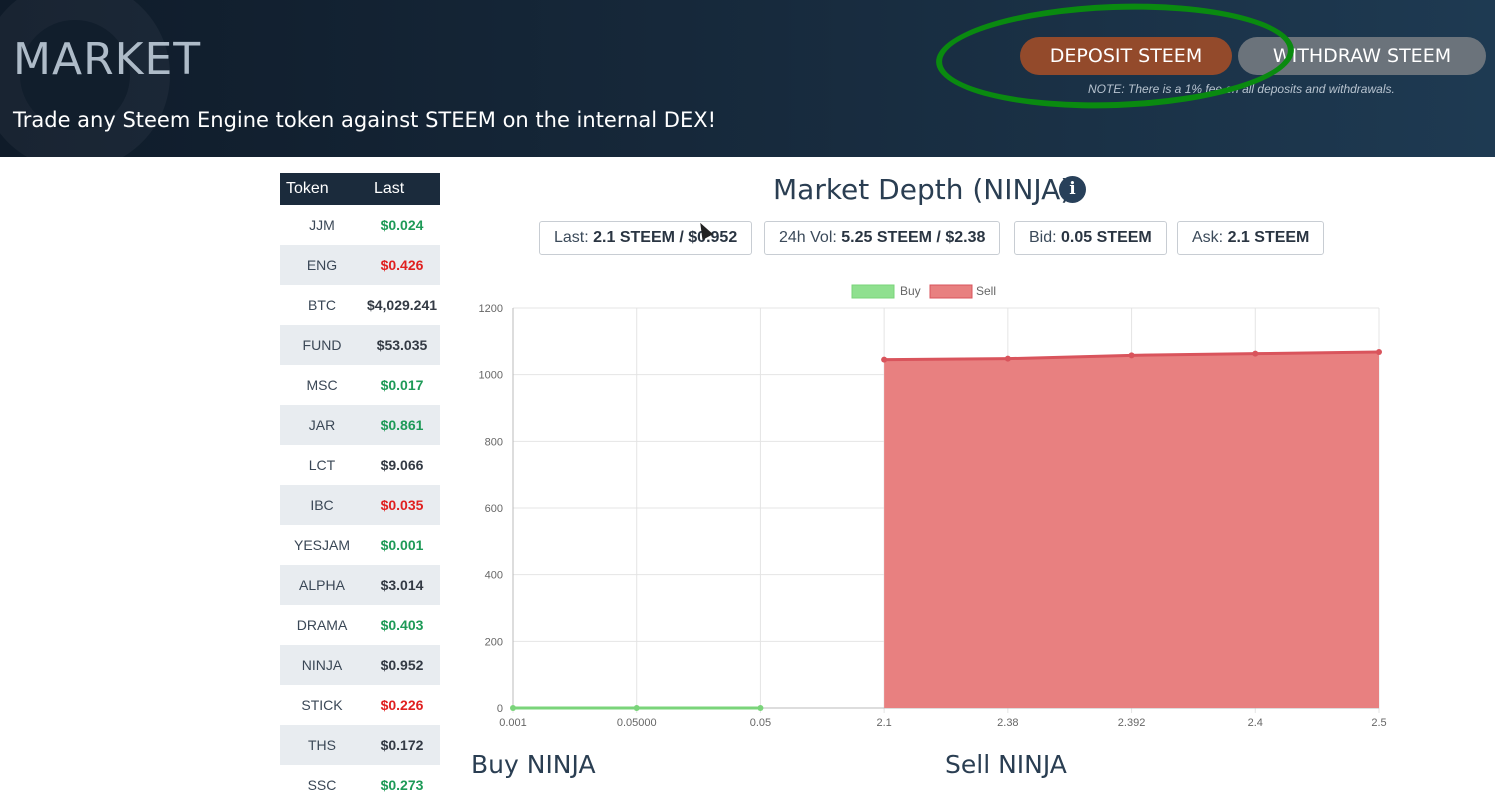 This screenshot has width=1495, height=805. Describe the element at coordinates (951, 291) in the screenshot. I see `legend-sell-swatch` at that location.